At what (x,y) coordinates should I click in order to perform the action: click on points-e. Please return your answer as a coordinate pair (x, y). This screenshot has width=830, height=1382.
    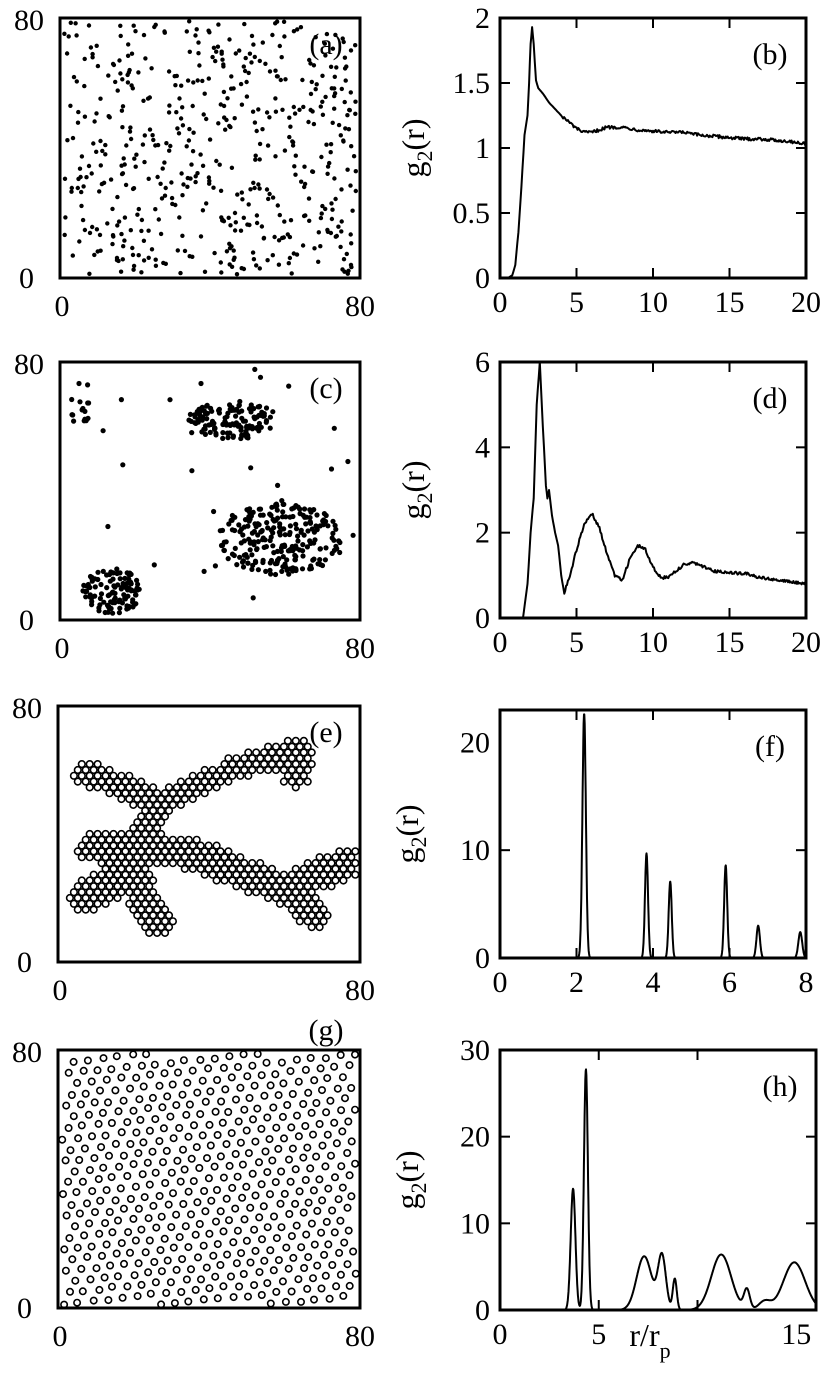
    Looking at the image, I should click on (212, 837).